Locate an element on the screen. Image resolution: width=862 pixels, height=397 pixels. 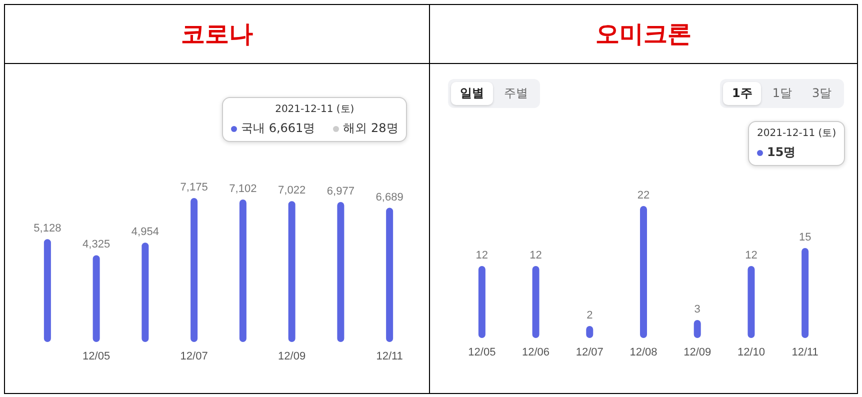
data-label: 3 is located at coordinates (697, 310).